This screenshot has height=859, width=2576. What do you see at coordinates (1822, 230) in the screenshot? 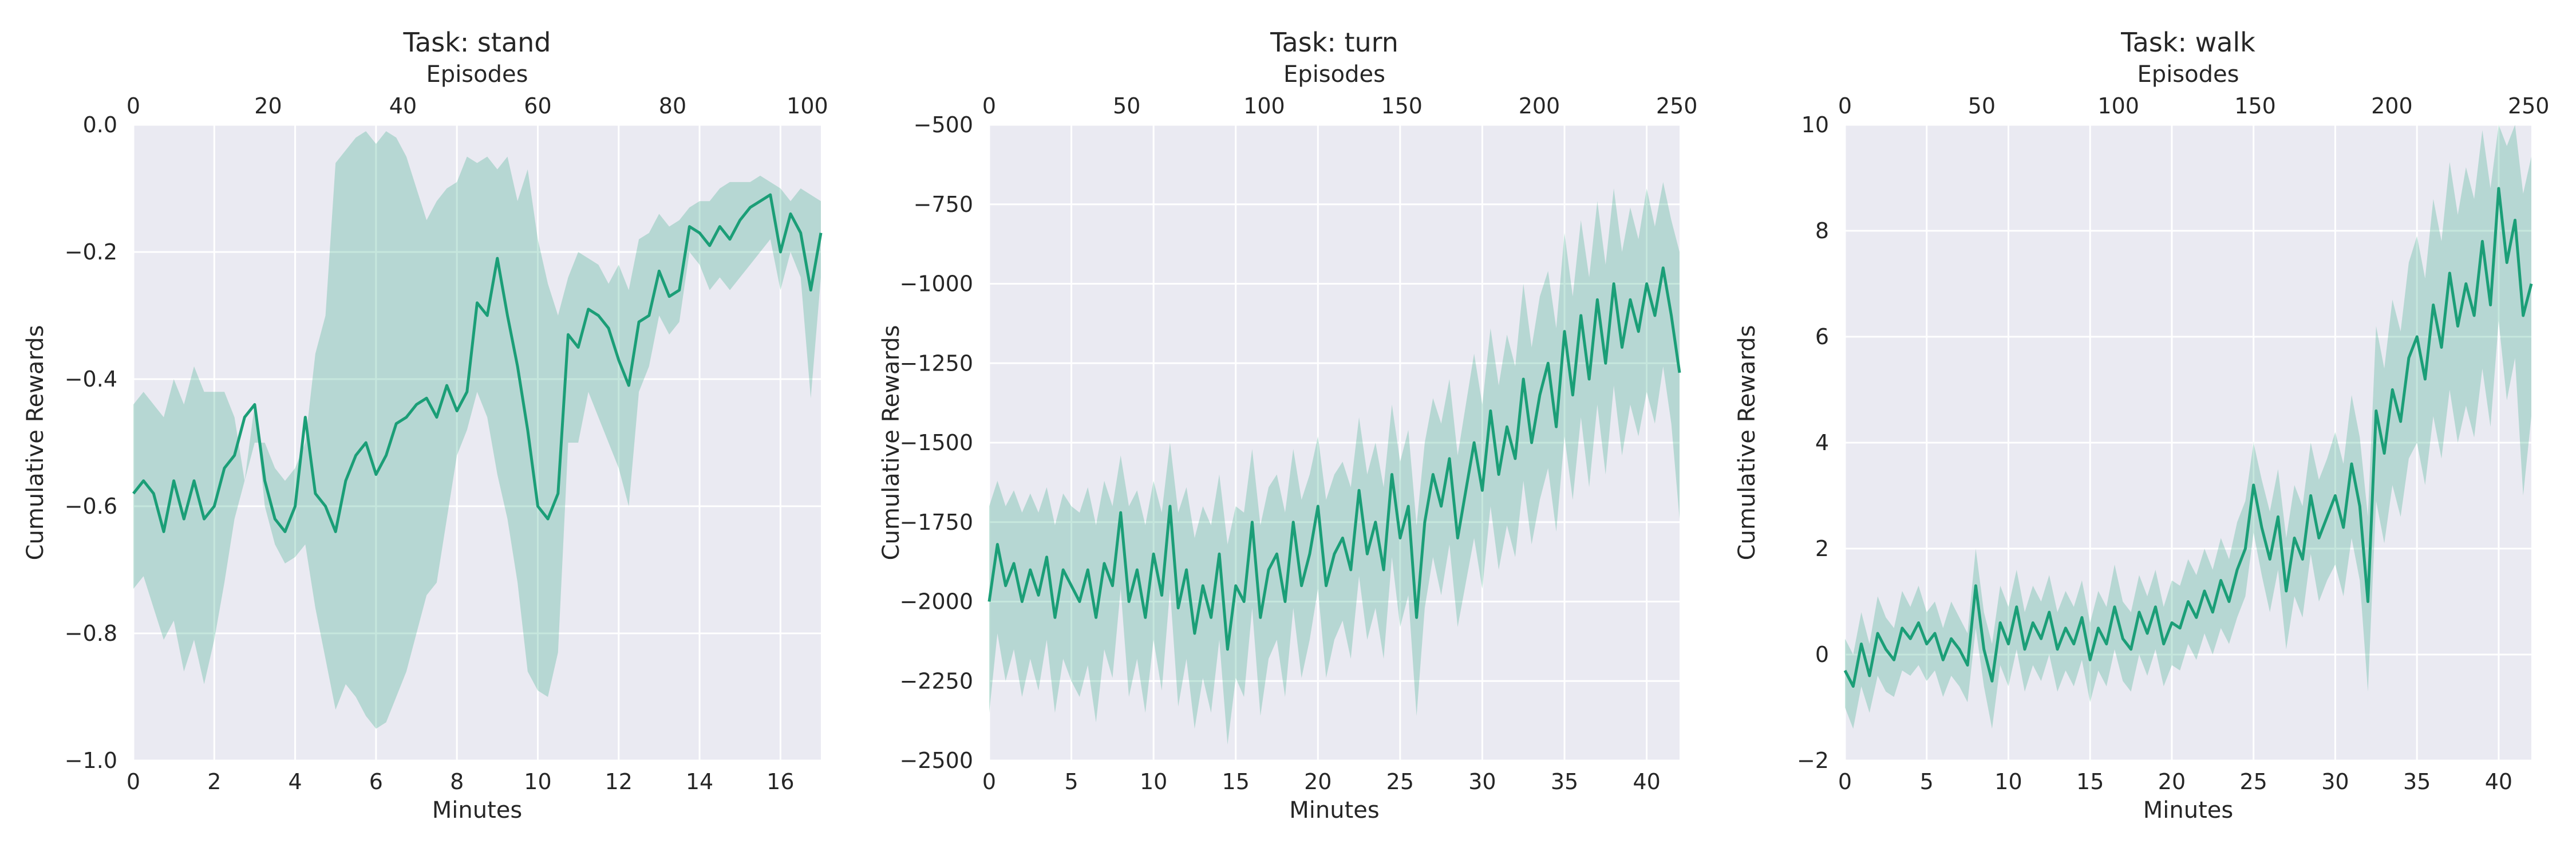
I see `walk-ytick-label: 8` at bounding box center [1822, 230].